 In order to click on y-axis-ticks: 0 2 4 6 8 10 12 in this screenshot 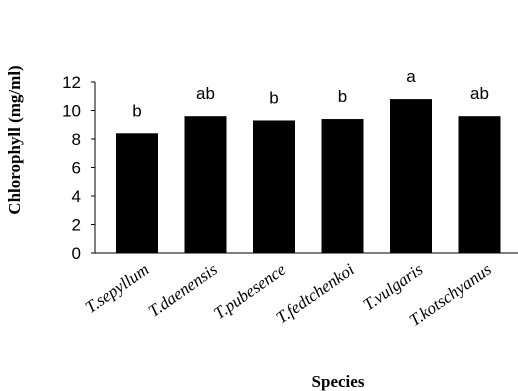, I will do `click(78, 168)`.